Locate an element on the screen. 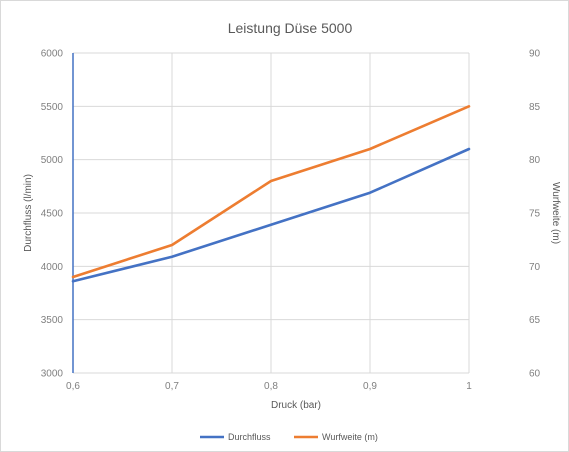 The width and height of the screenshot is (569, 452). x-axis-title: Druck (bar) is located at coordinates (296, 405).